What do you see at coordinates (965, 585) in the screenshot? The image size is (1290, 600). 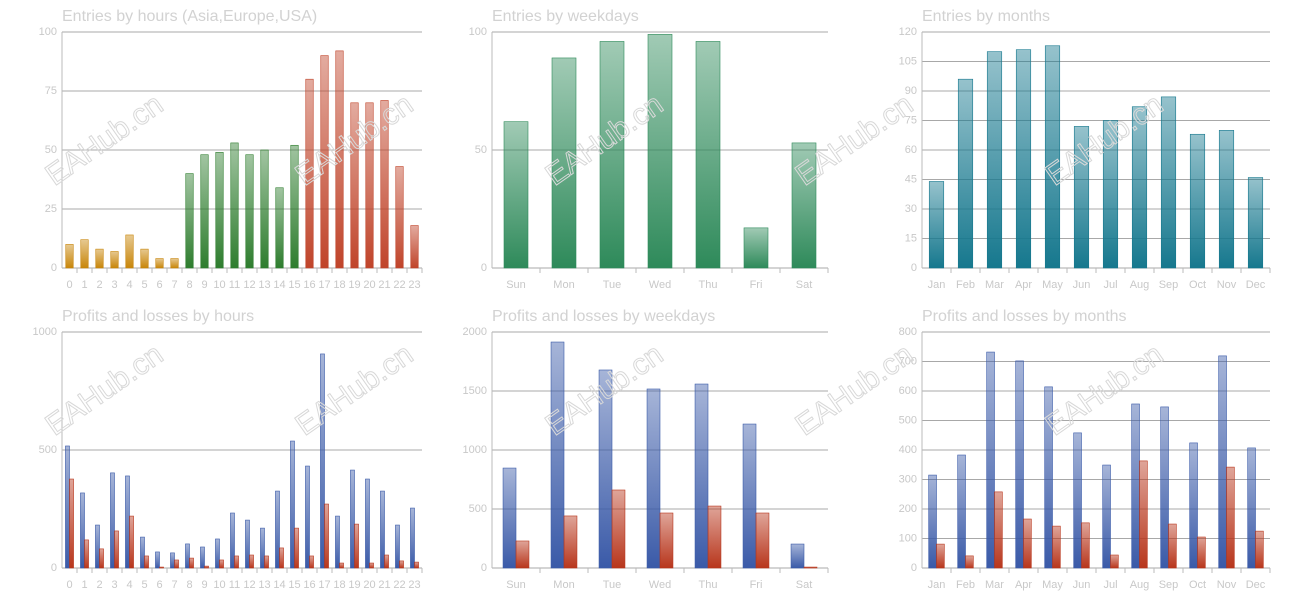 I see `x-tick-label: Feb` at bounding box center [965, 585].